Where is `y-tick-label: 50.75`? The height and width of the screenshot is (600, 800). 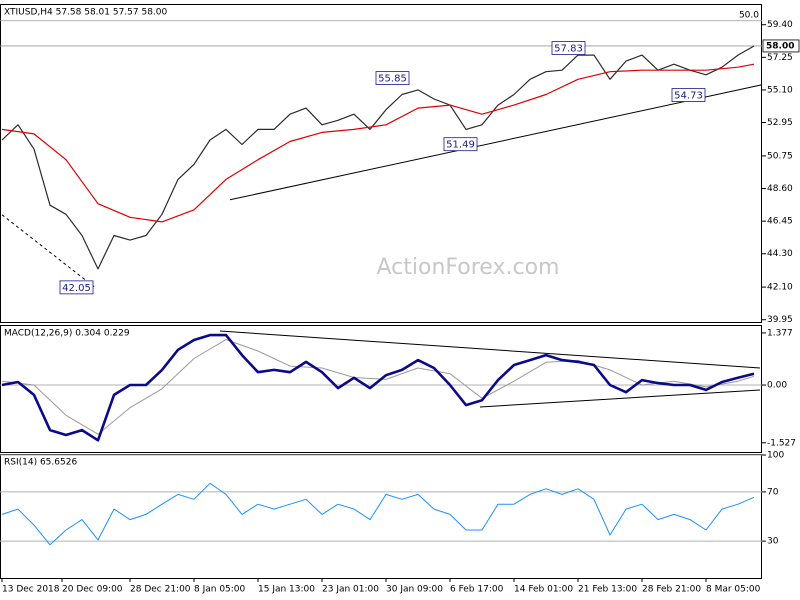
y-tick-label: 50.75 is located at coordinates (780, 156).